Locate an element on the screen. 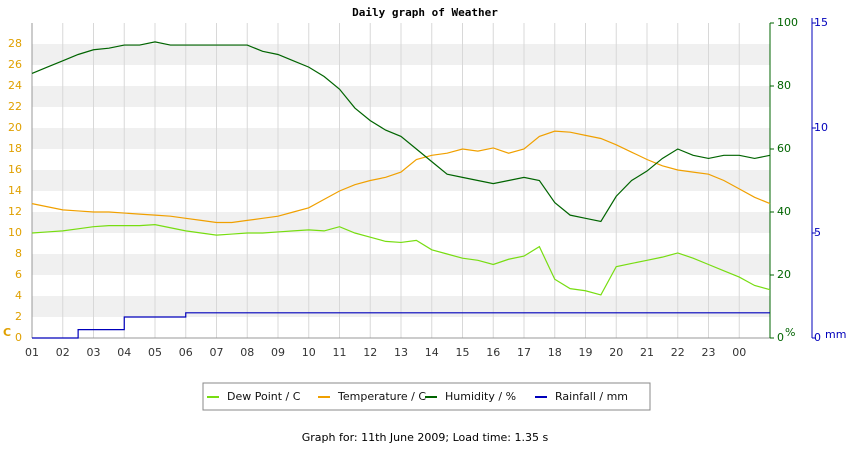 This screenshot has width=850, height=454. x-tick-label: 12 is located at coordinates (370, 352).